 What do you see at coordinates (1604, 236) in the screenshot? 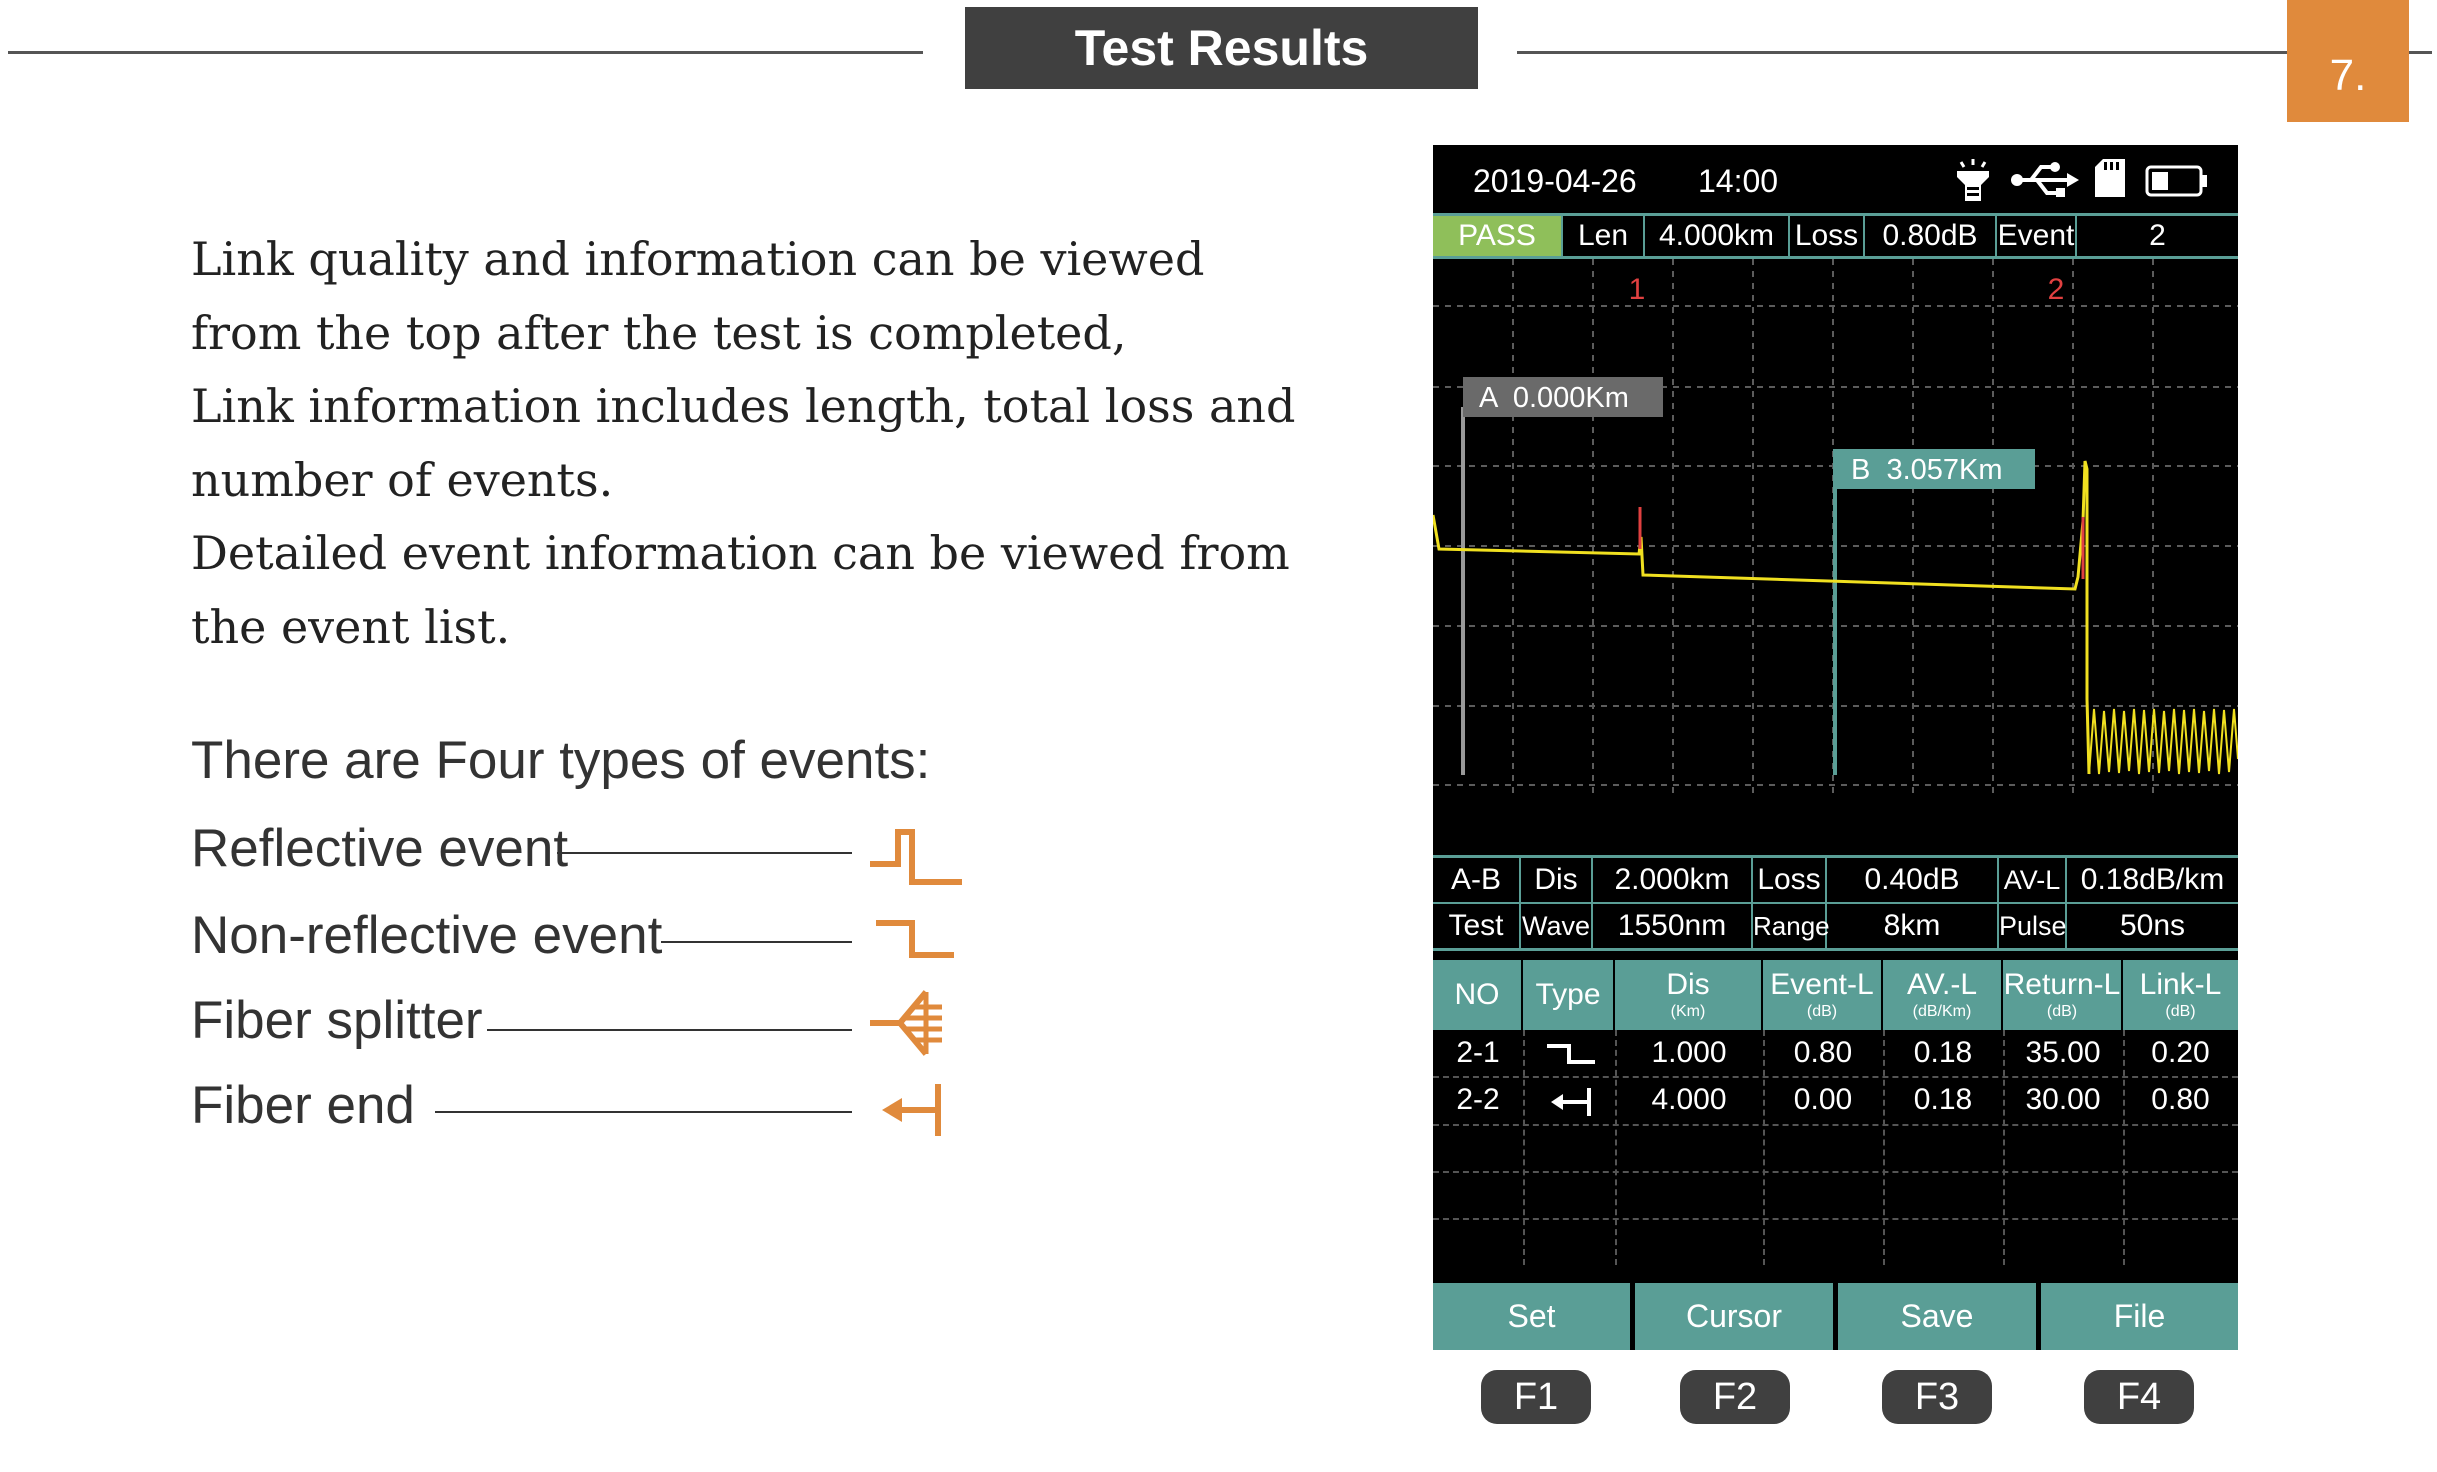
I see `summary-len-label: Len` at bounding box center [1604, 236].